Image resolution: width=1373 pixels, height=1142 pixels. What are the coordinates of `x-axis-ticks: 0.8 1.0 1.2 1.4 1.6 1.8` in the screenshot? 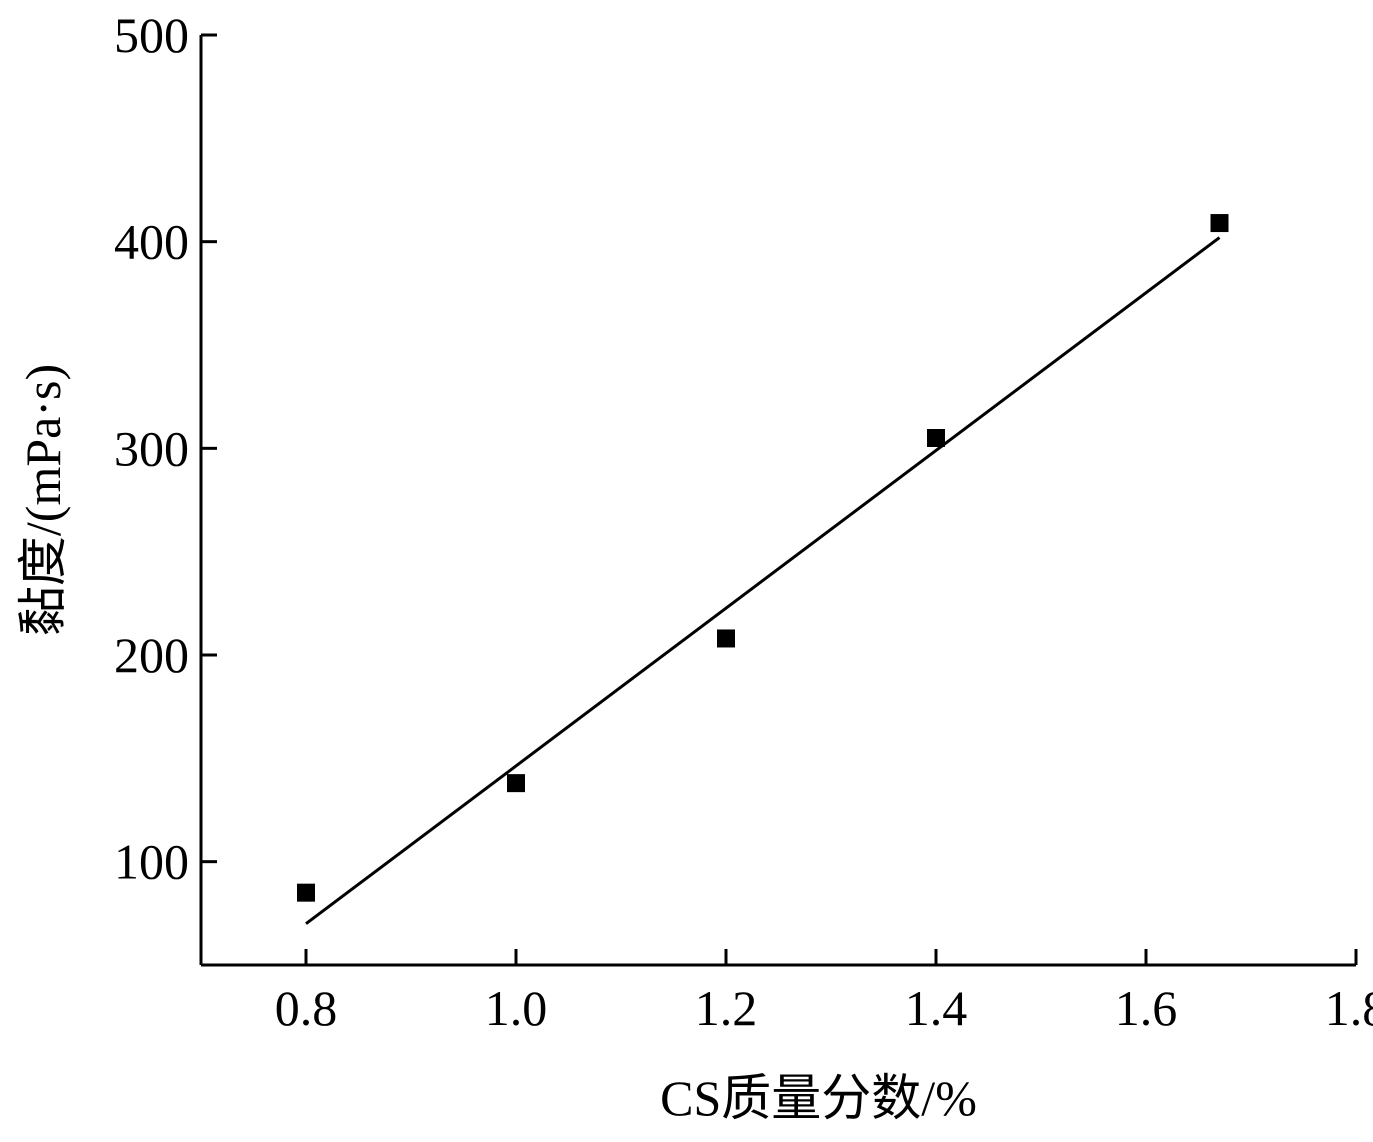 It's located at (824, 992).